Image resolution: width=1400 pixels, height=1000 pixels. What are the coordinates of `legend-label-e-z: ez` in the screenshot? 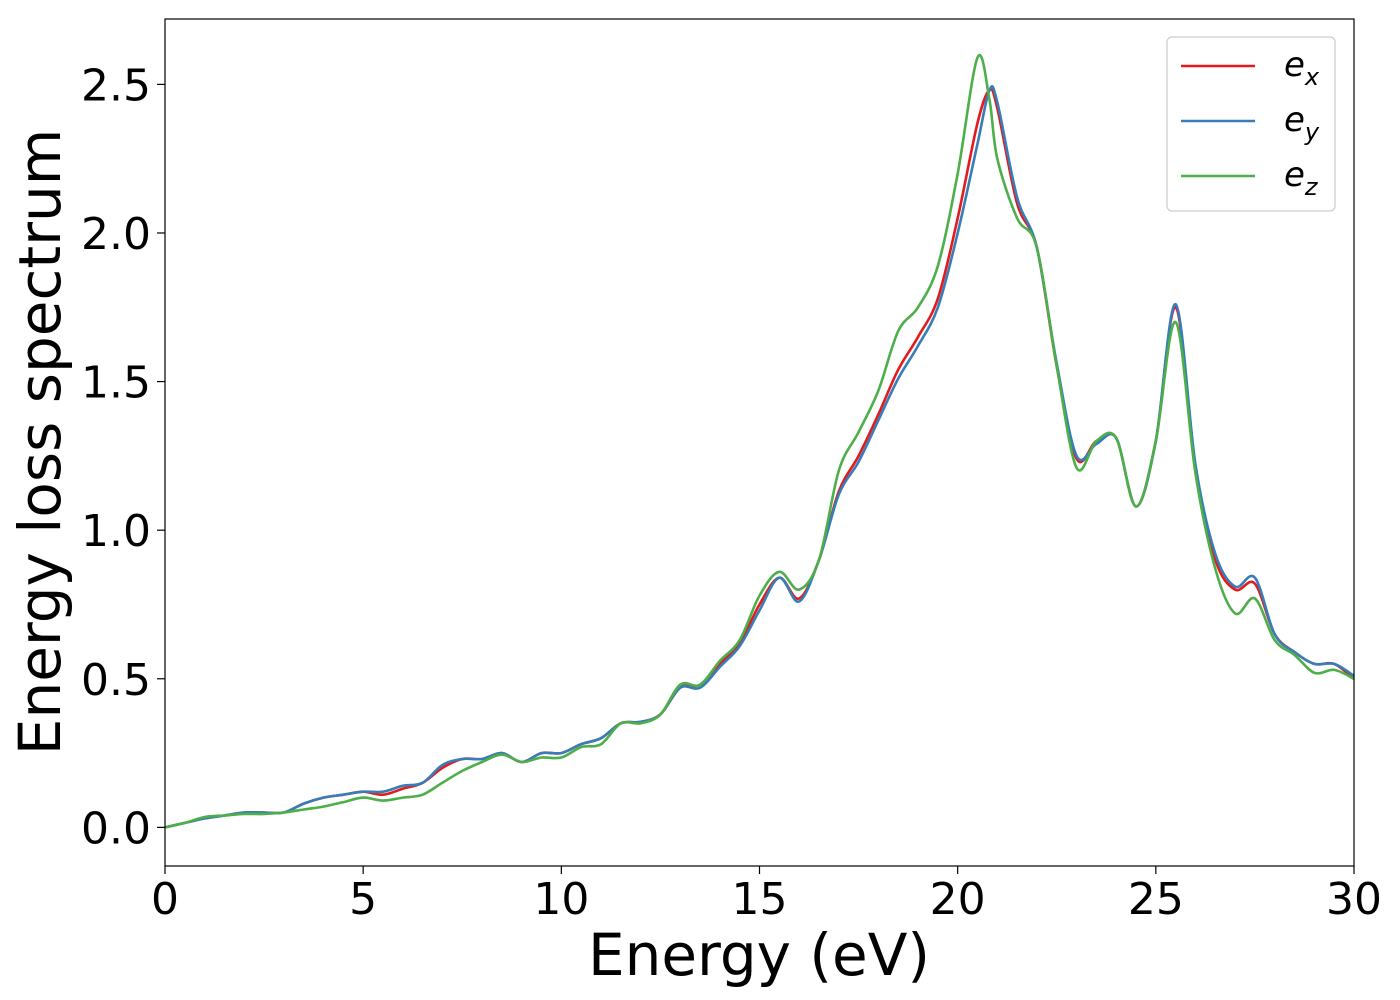 It's located at (1301, 178).